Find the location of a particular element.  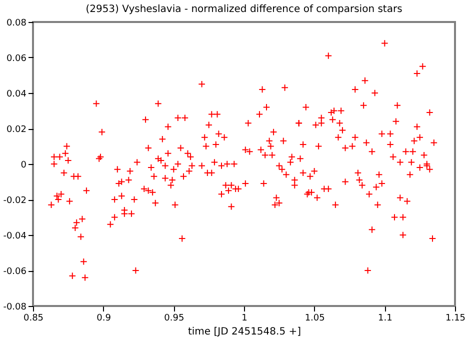

x-tick-label: 1.05 is located at coordinates (314, 319).